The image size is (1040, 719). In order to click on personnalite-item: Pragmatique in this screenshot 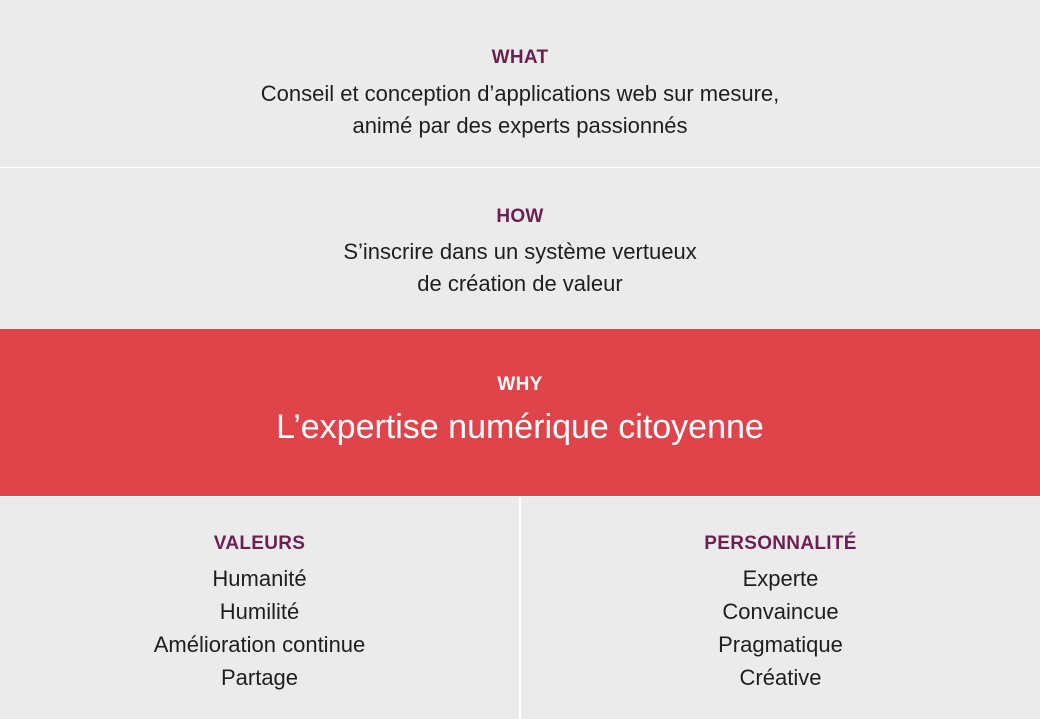, I will do `click(780, 644)`.